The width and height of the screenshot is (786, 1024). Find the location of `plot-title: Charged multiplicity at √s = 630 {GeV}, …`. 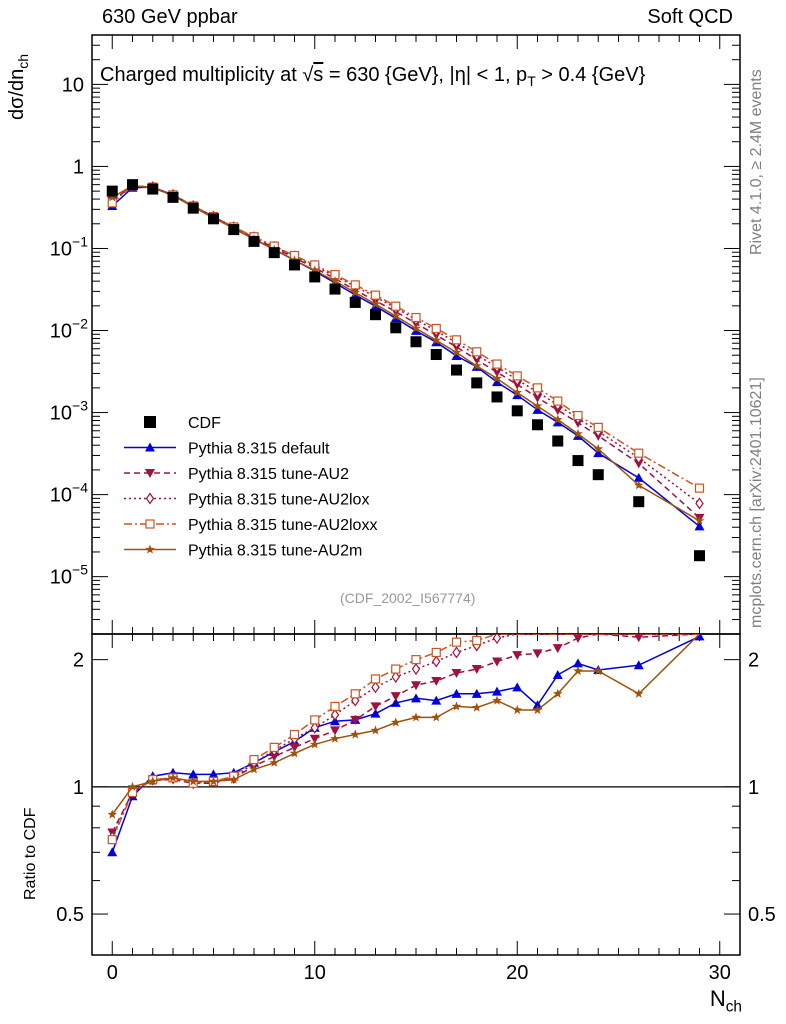

plot-title: Charged multiplicity at √s = 630 {GeV}, … is located at coordinates (373, 76).